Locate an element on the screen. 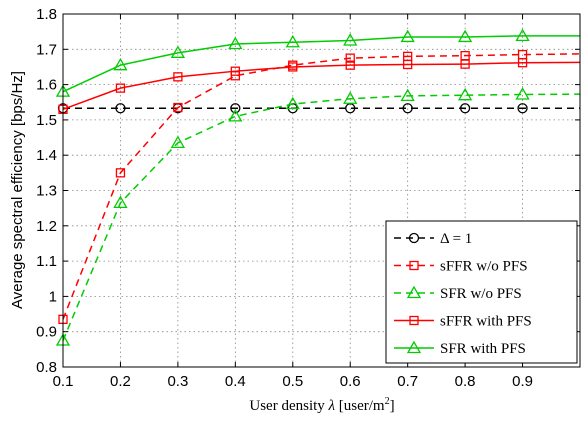 The width and height of the screenshot is (586, 443). y-tick-label: 0.9 is located at coordinates (46, 332).